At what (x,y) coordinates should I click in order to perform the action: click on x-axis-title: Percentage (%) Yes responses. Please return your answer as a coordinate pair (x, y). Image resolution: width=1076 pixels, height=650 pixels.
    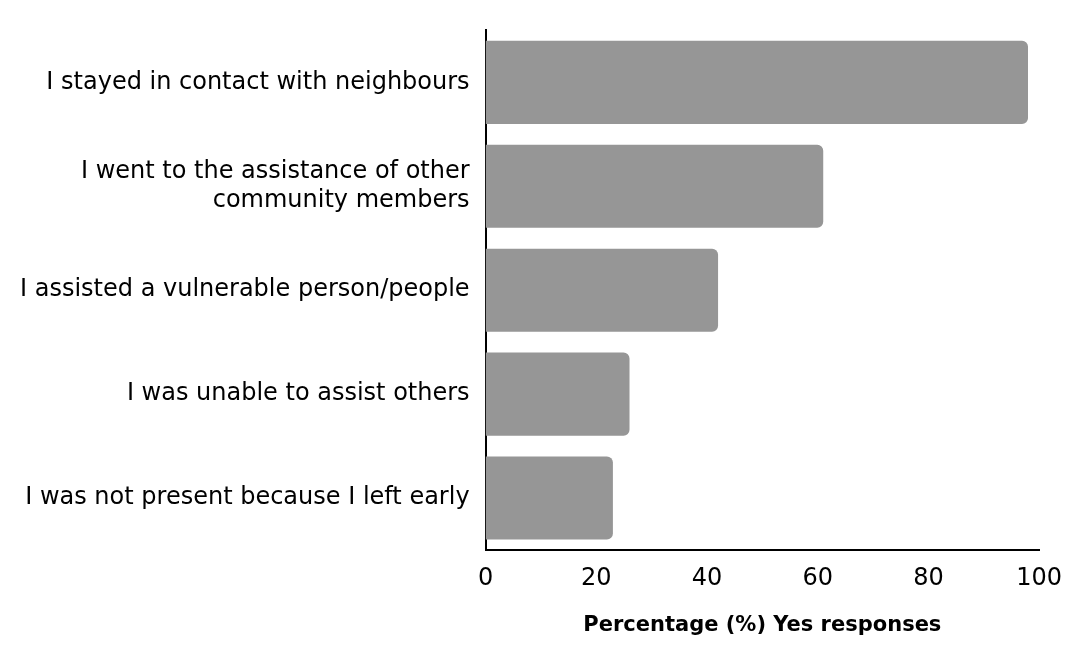
    Looking at the image, I should click on (762, 623).